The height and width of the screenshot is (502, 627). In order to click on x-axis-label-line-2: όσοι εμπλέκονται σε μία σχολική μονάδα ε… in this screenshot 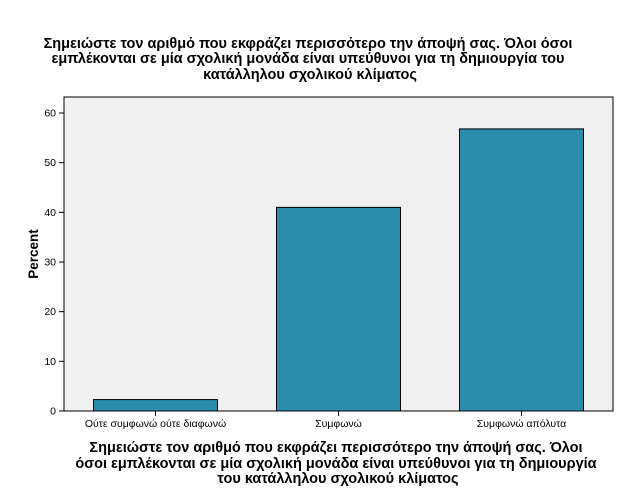, I will do `click(335, 464)`.